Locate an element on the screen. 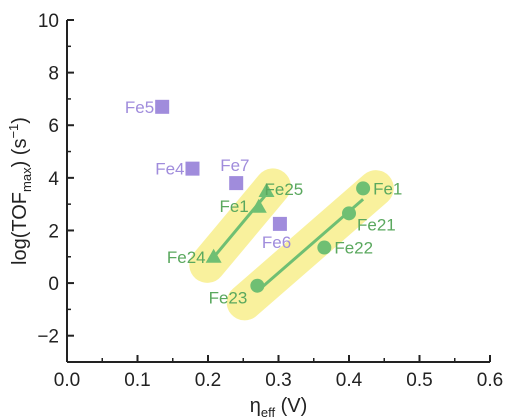 Image resolution: width=509 pixels, height=420 pixels. x-axis-label-unit: (V) is located at coordinates (291, 406).